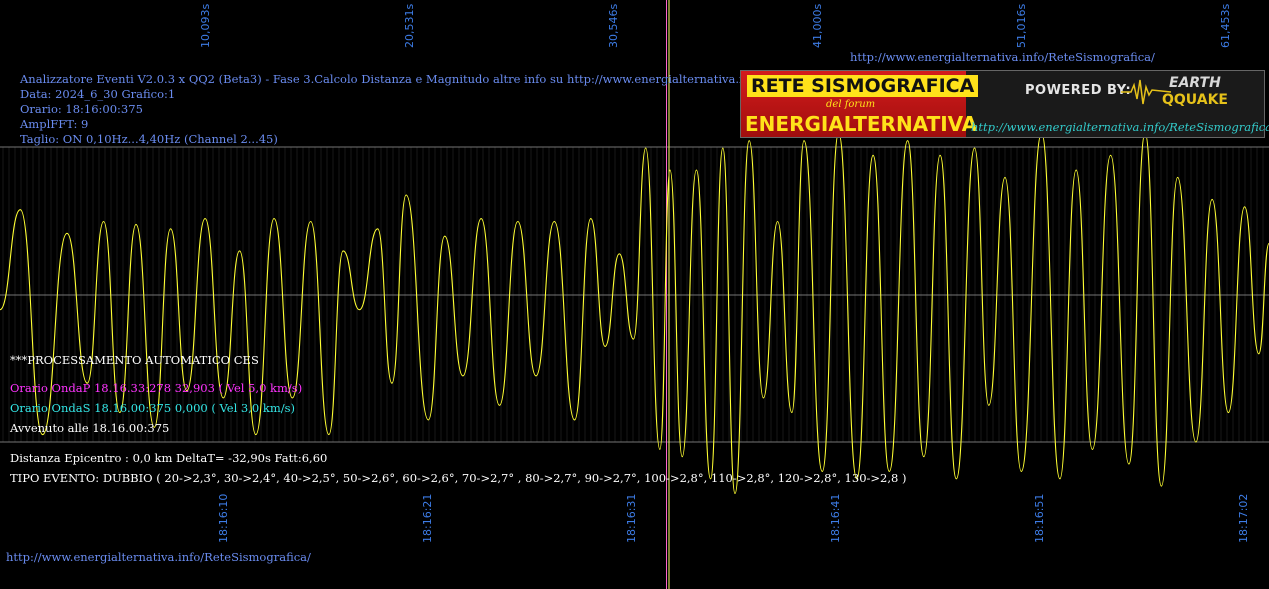  I want to click on earth-brand-text: EARTH, so click(1195, 83).